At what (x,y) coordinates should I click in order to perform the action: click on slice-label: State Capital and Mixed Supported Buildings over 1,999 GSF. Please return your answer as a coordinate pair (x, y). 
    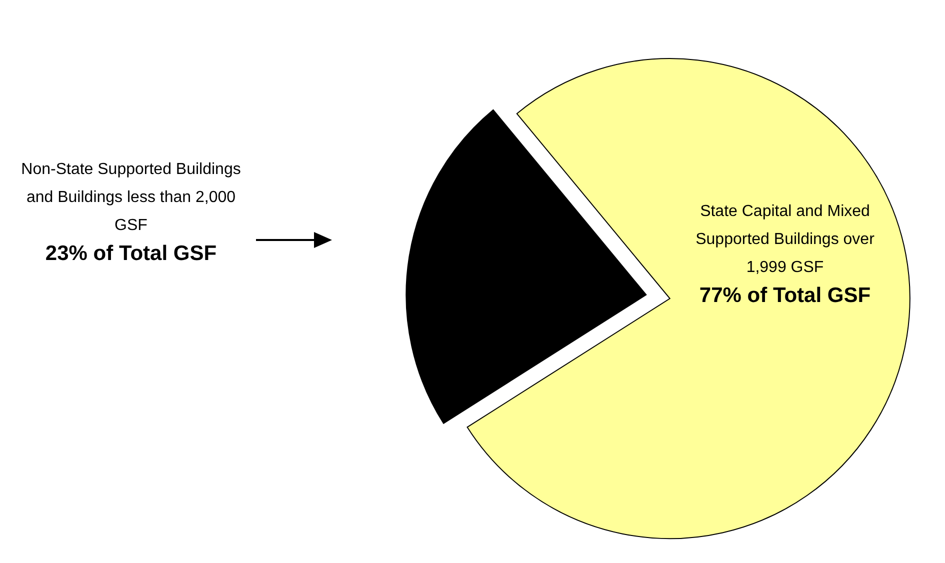
    Looking at the image, I should click on (785, 240).